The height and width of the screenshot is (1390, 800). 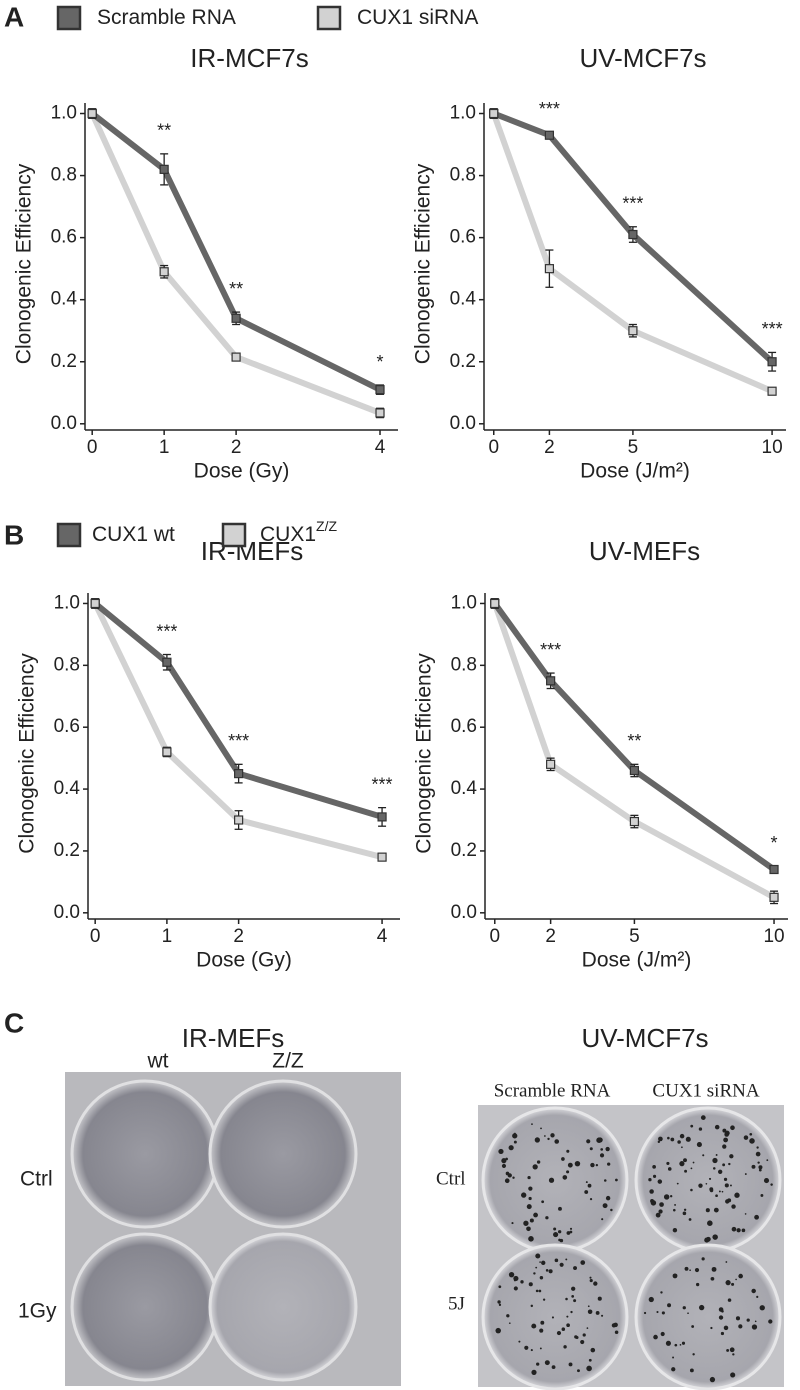 What do you see at coordinates (451, 1178) in the screenshot?
I see `row-label: Ctrl` at bounding box center [451, 1178].